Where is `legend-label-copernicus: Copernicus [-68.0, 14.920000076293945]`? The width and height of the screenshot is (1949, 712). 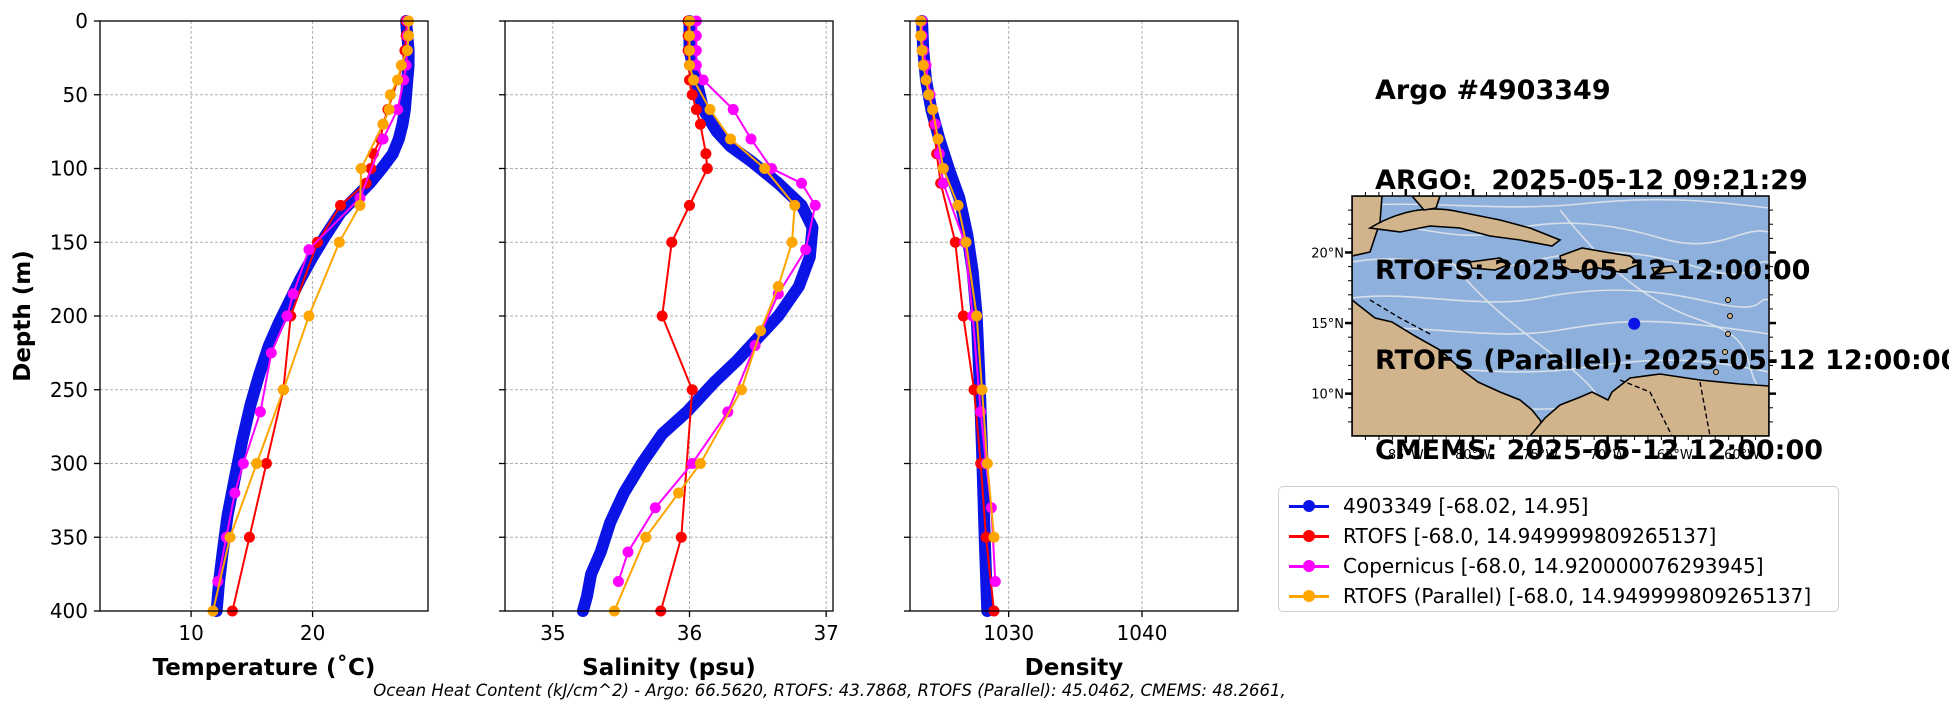 legend-label-copernicus: Copernicus [-68.0, 14.920000076293945] is located at coordinates (1553, 566).